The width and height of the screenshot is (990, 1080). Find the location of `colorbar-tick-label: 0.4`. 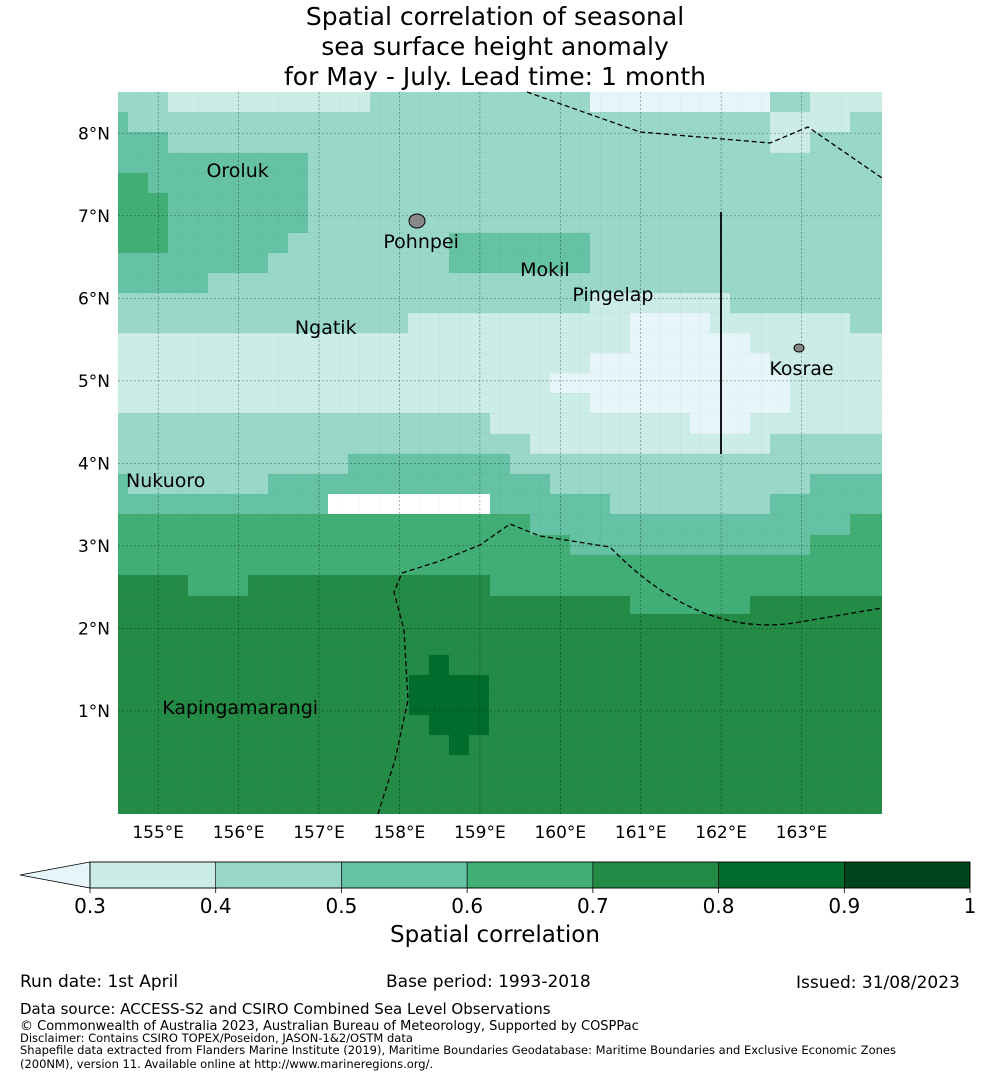

colorbar-tick-label: 0.4 is located at coordinates (216, 906).